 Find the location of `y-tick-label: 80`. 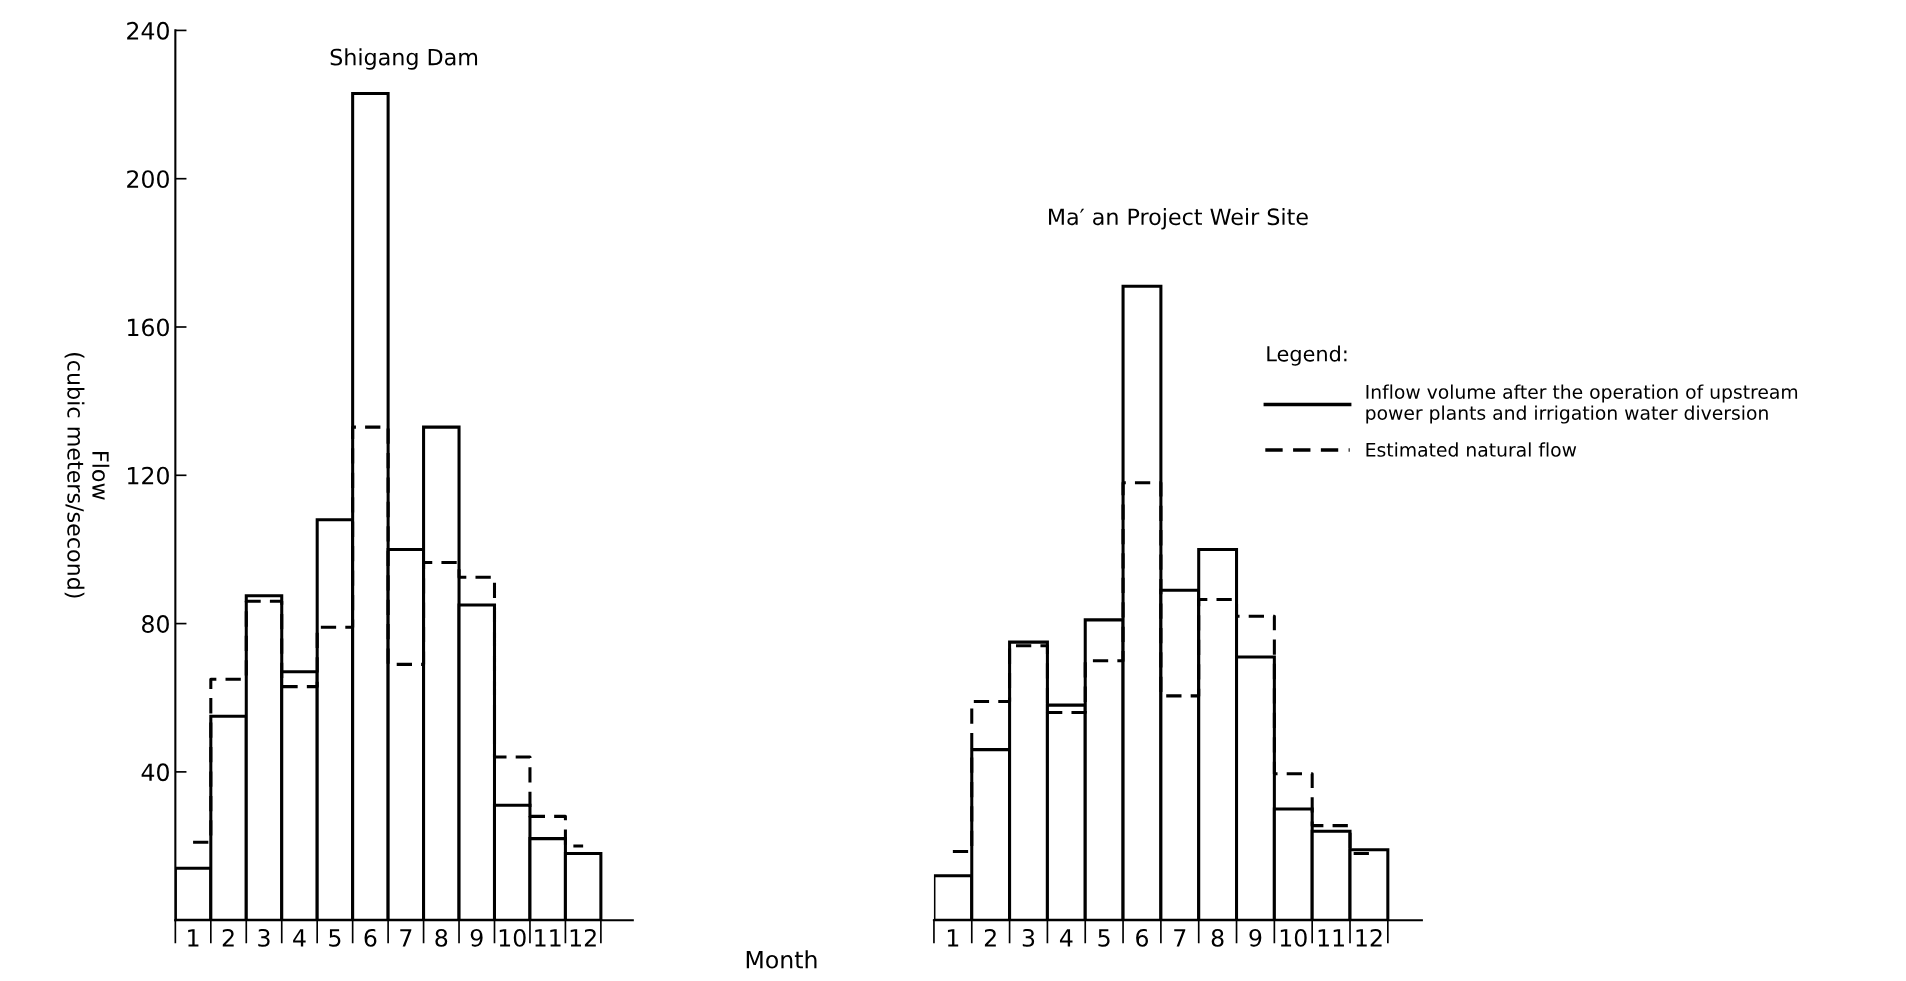

y-tick-label: 80 is located at coordinates (155, 624).